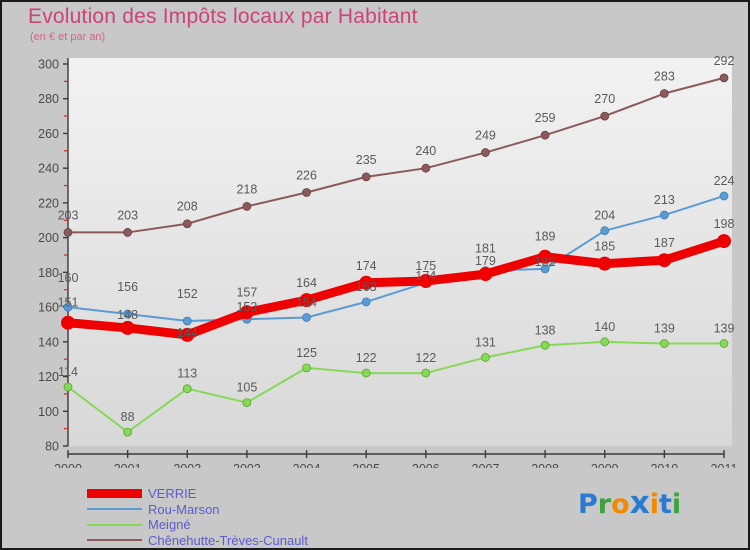  What do you see at coordinates (639, 503) in the screenshot?
I see `logo-letter: x` at bounding box center [639, 503].